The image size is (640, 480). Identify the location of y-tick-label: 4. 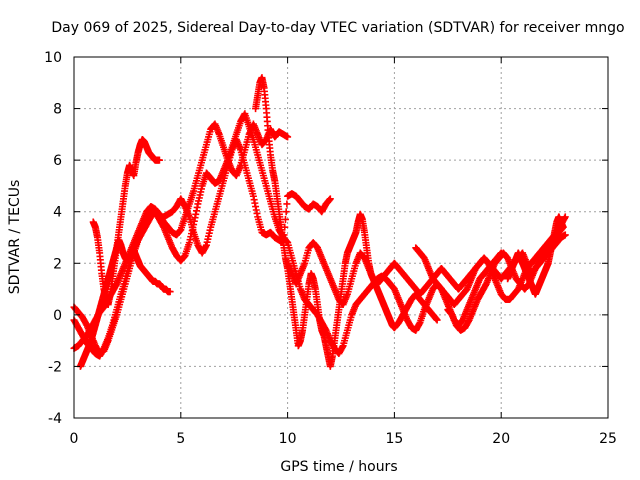
(57, 213).